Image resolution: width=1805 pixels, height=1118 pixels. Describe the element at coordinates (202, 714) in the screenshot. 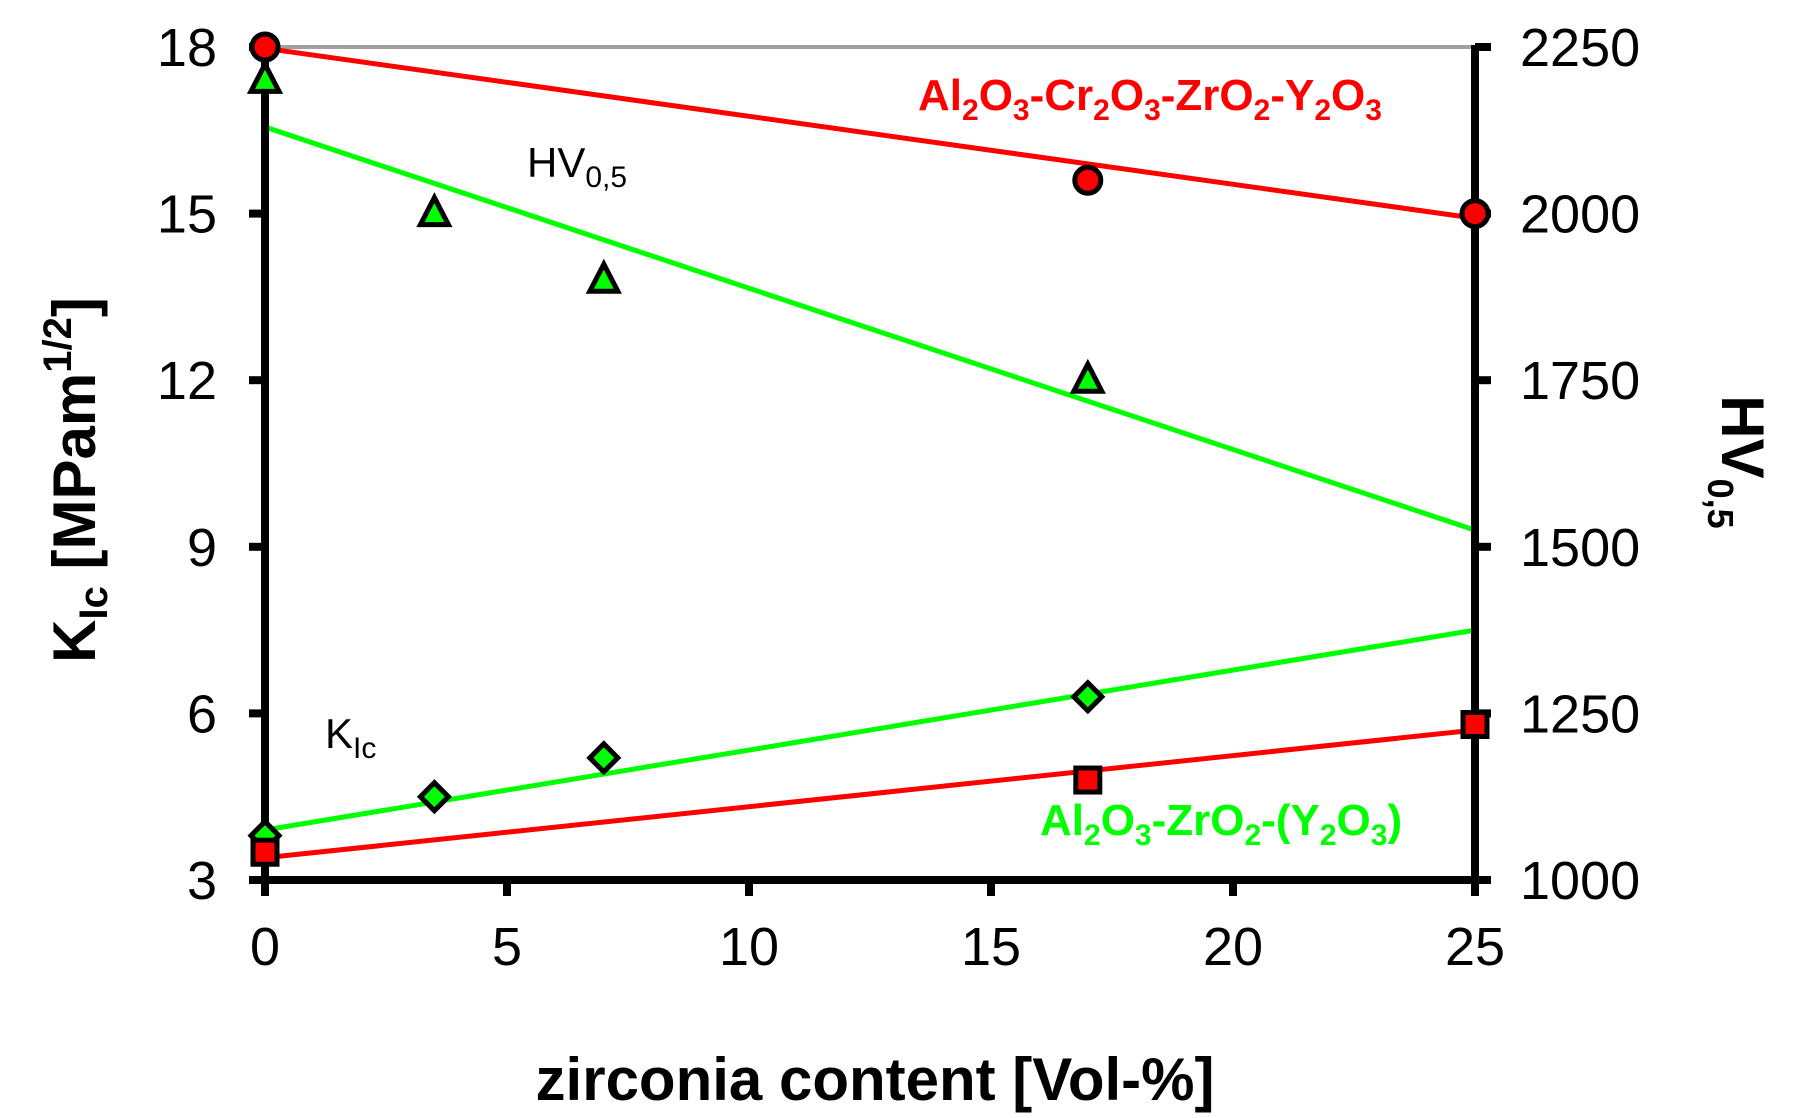

I see `y-left-tick-label: 6` at that location.